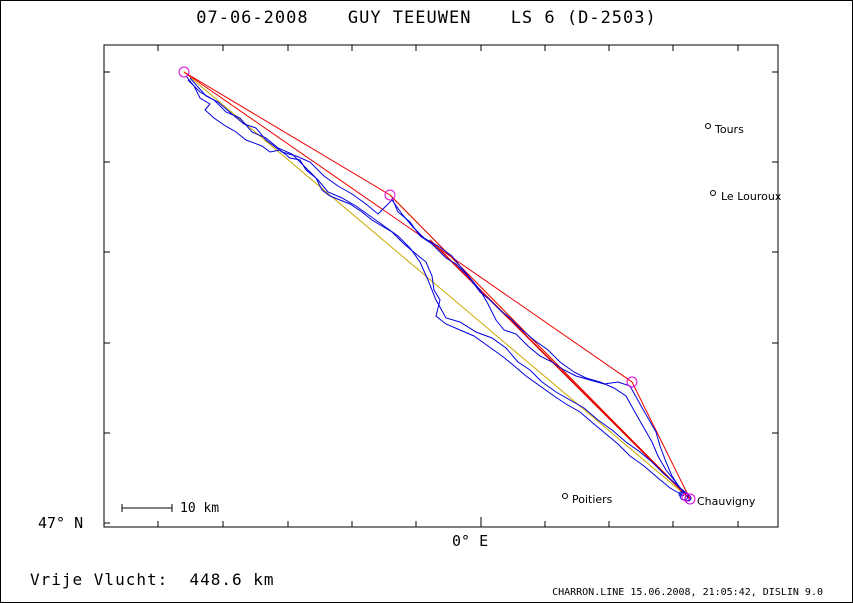  What do you see at coordinates (565, 496) in the screenshot?
I see `city-dot-poitiers` at bounding box center [565, 496].